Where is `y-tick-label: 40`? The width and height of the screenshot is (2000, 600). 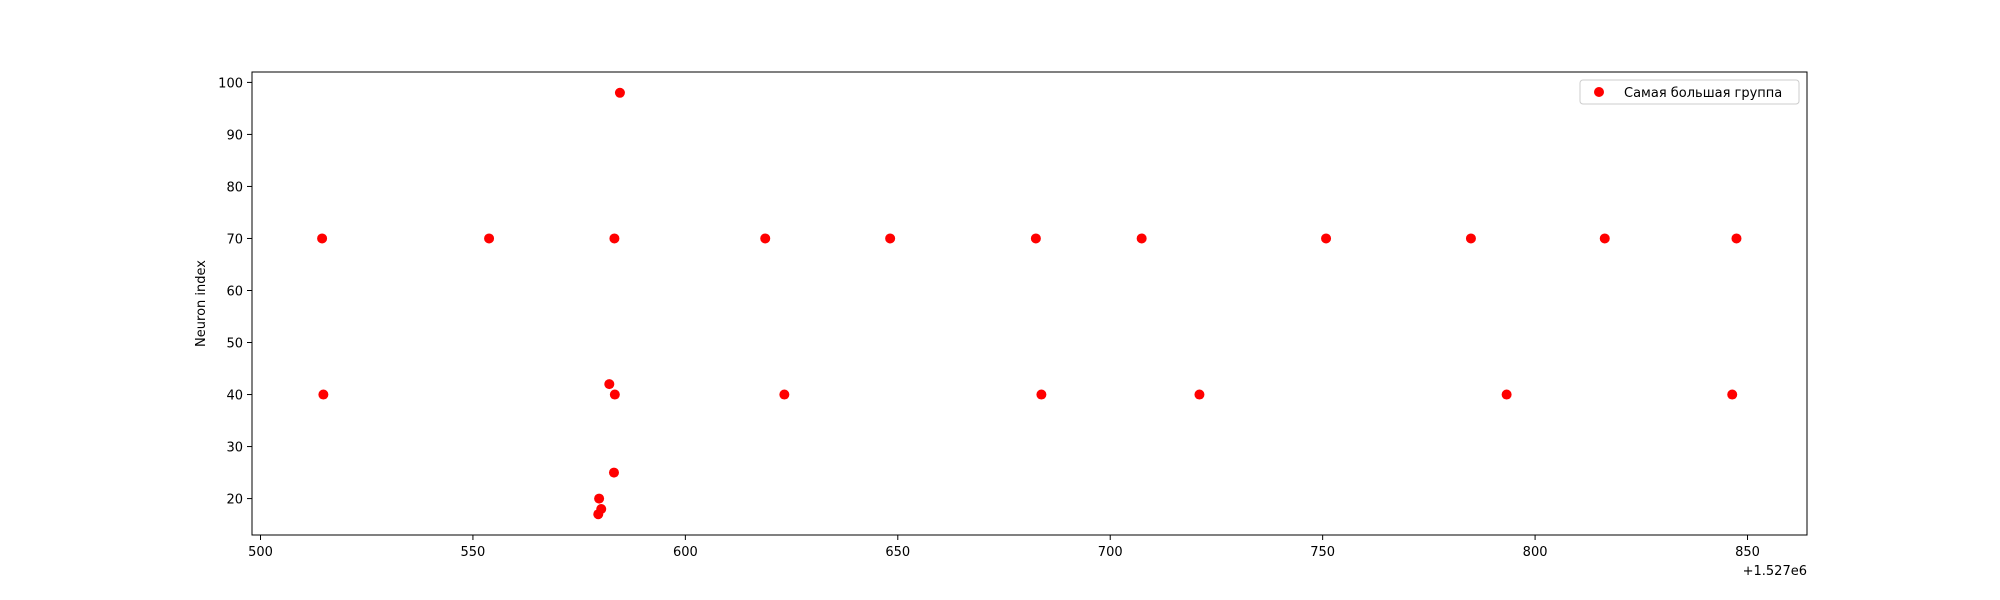 y-tick-label: 40 is located at coordinates (234, 396).